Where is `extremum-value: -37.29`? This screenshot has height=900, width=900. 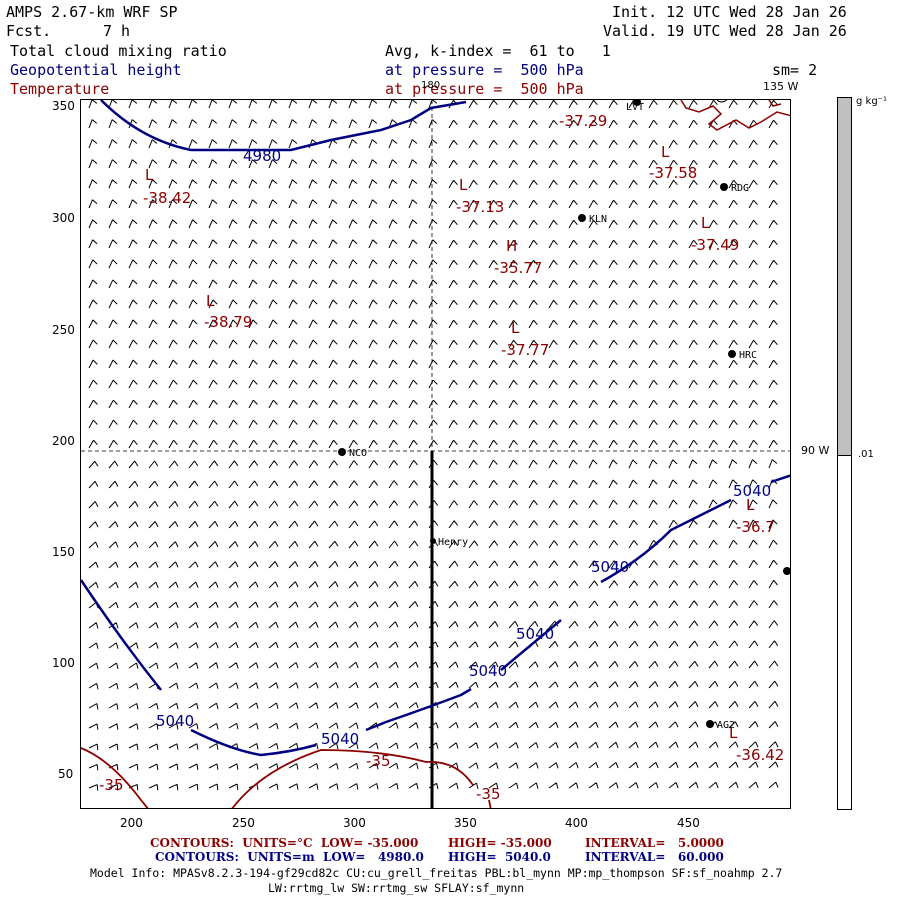
extremum-value: -37.29 is located at coordinates (583, 121).